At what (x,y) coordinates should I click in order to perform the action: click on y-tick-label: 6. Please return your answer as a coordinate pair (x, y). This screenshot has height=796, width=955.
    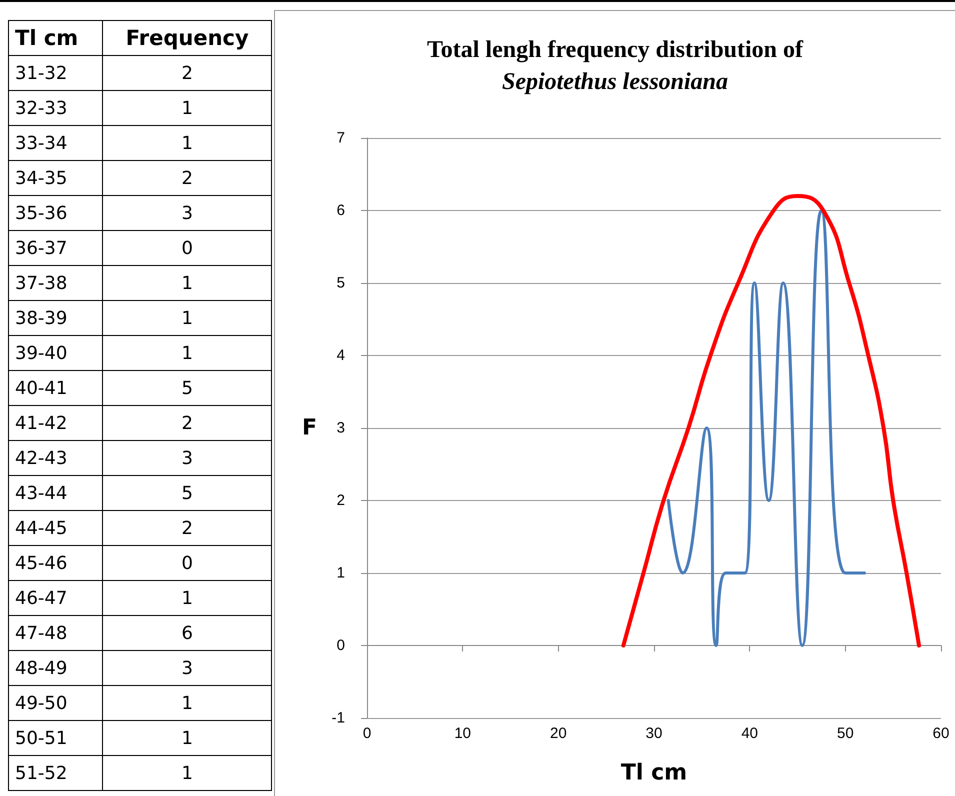
    Looking at the image, I should click on (340, 210).